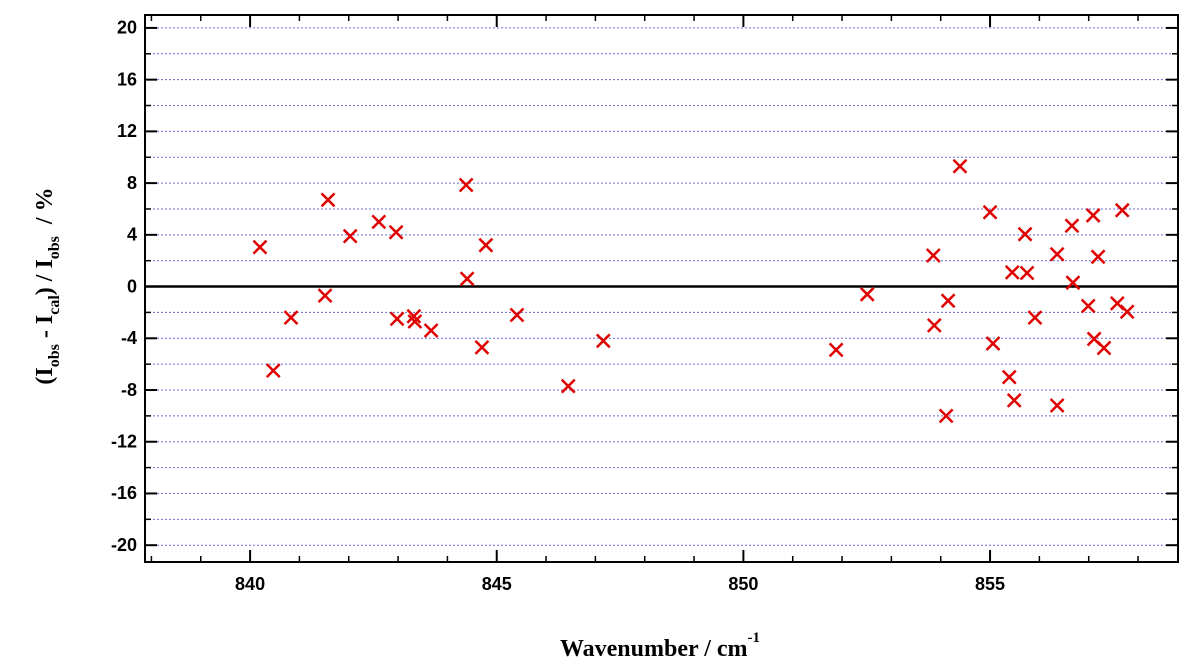 This screenshot has width=1192, height=669. What do you see at coordinates (754, 638) in the screenshot?
I see `x-label-sup: -1` at bounding box center [754, 638].